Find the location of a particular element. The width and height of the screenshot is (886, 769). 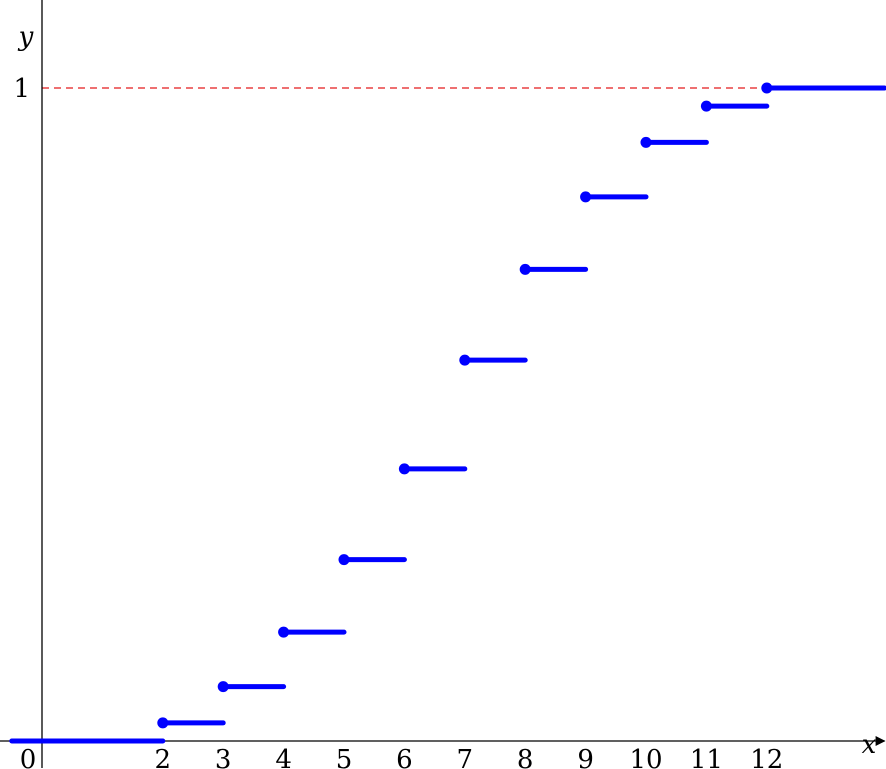

x-tick-label-6: 6 is located at coordinates (404, 757).